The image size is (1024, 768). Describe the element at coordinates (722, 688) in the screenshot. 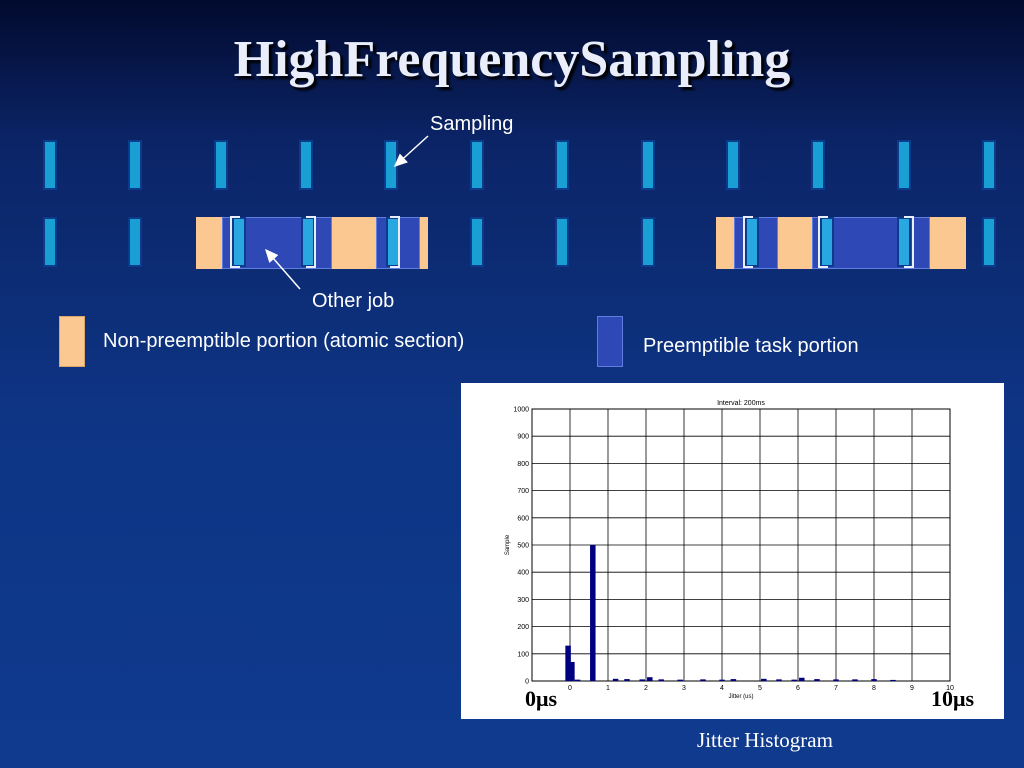

I see `x-tick-label: 4` at that location.